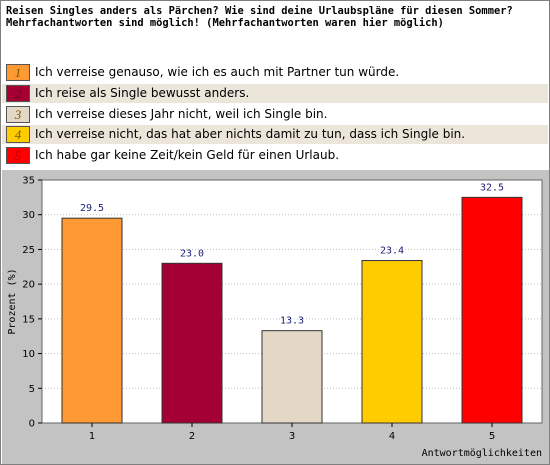 Image resolution: width=550 pixels, height=465 pixels. What do you see at coordinates (92, 436) in the screenshot?
I see `x-tick-label: 1` at bounding box center [92, 436].